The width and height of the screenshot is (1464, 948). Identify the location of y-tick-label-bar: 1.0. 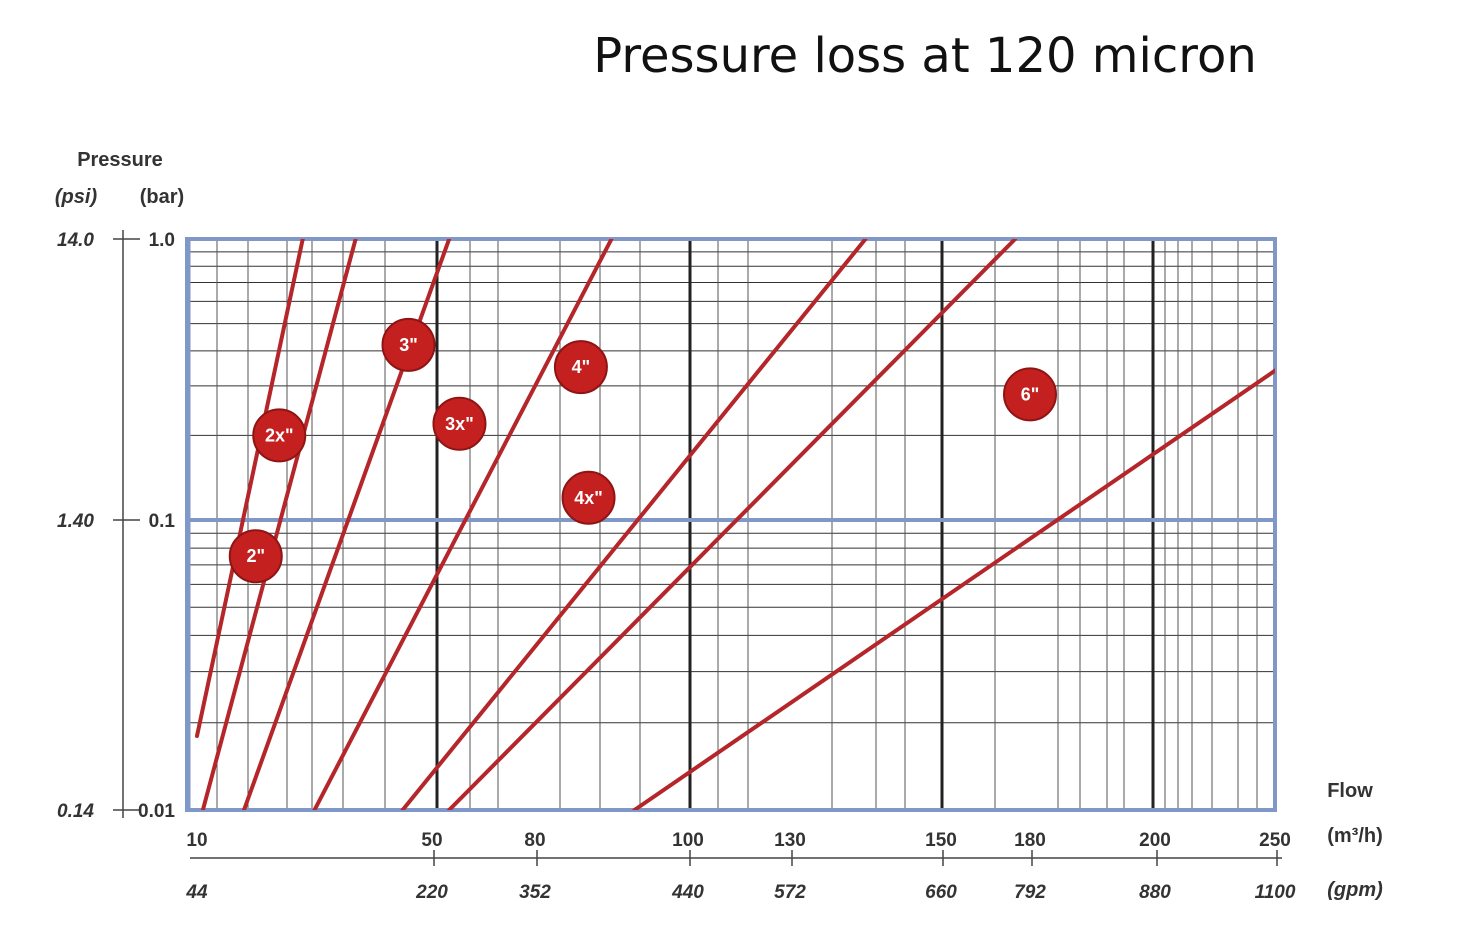
(162, 240).